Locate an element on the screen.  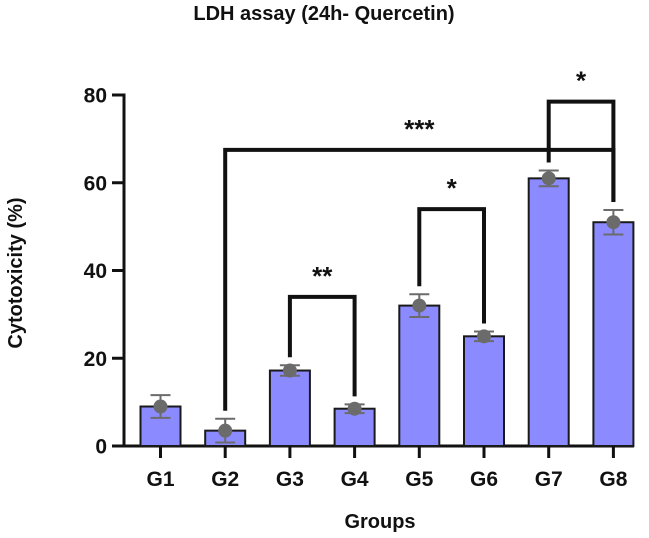
x-tick-label: G2 is located at coordinates (225, 479).